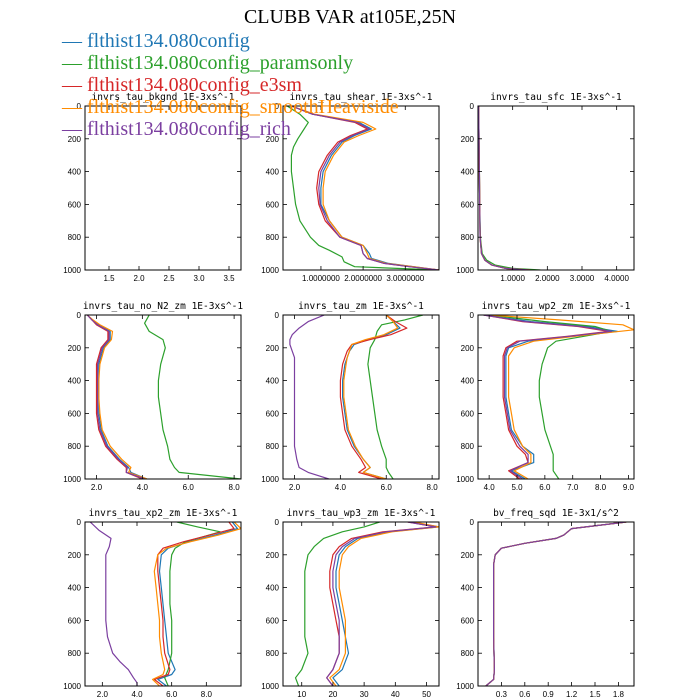 This screenshot has height=700, width=700. I want to click on x-tick-label: 2.0000, so click(547, 278).